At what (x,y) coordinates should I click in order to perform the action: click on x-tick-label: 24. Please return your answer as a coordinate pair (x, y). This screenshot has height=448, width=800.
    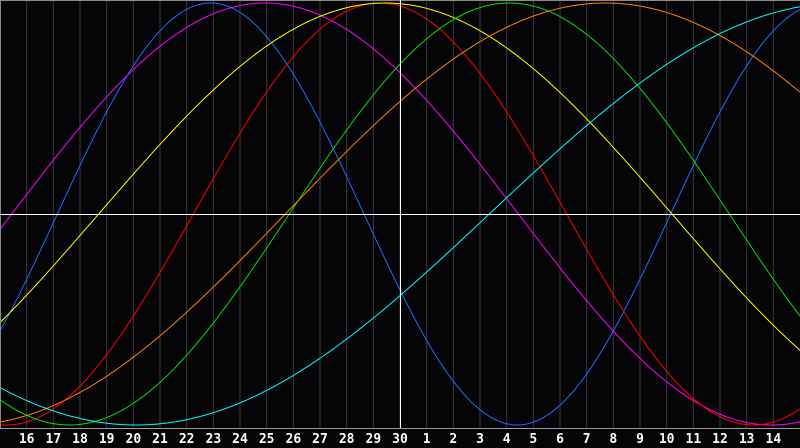
    Looking at the image, I should click on (240, 439).